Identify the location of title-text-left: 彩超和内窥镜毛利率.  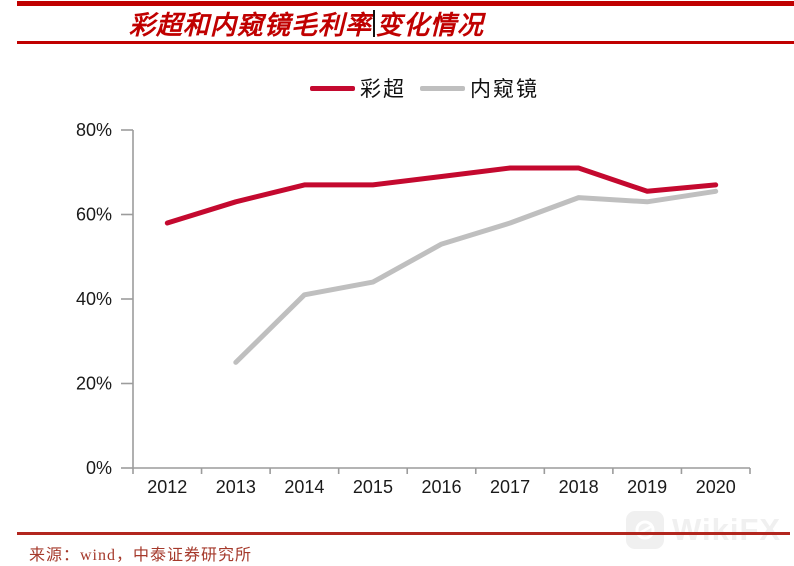
(251, 25).